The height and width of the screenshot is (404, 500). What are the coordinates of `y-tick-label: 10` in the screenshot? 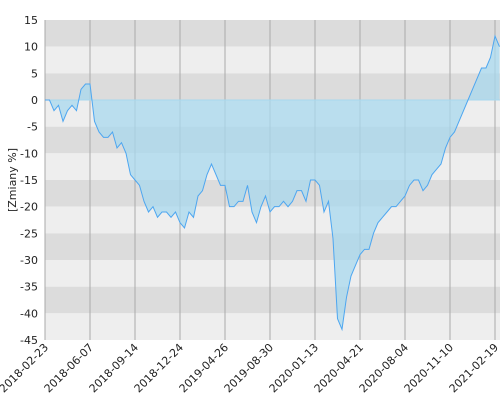 It's located at (31, 47).